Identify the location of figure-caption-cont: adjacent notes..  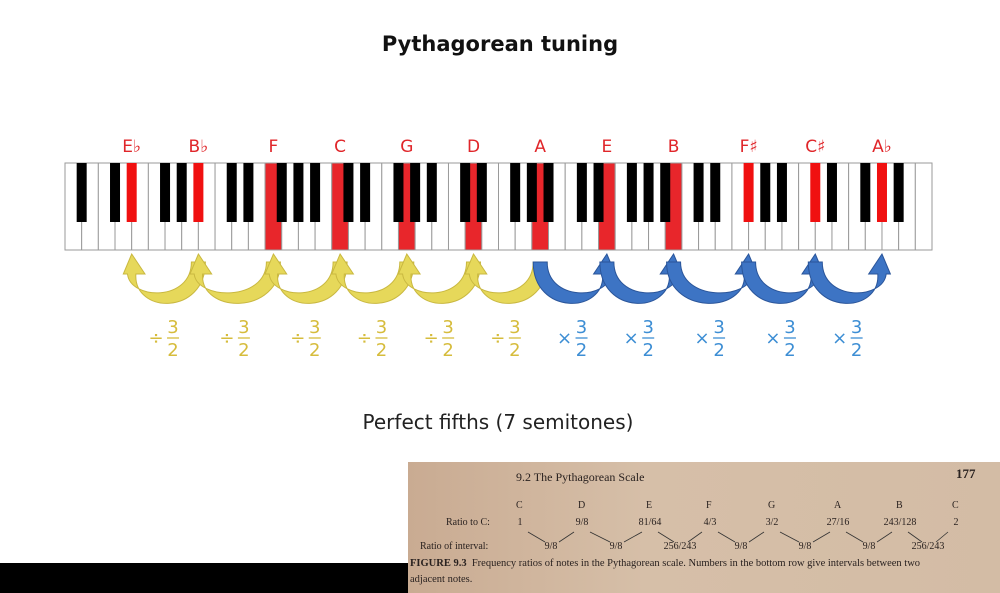
(441, 579).